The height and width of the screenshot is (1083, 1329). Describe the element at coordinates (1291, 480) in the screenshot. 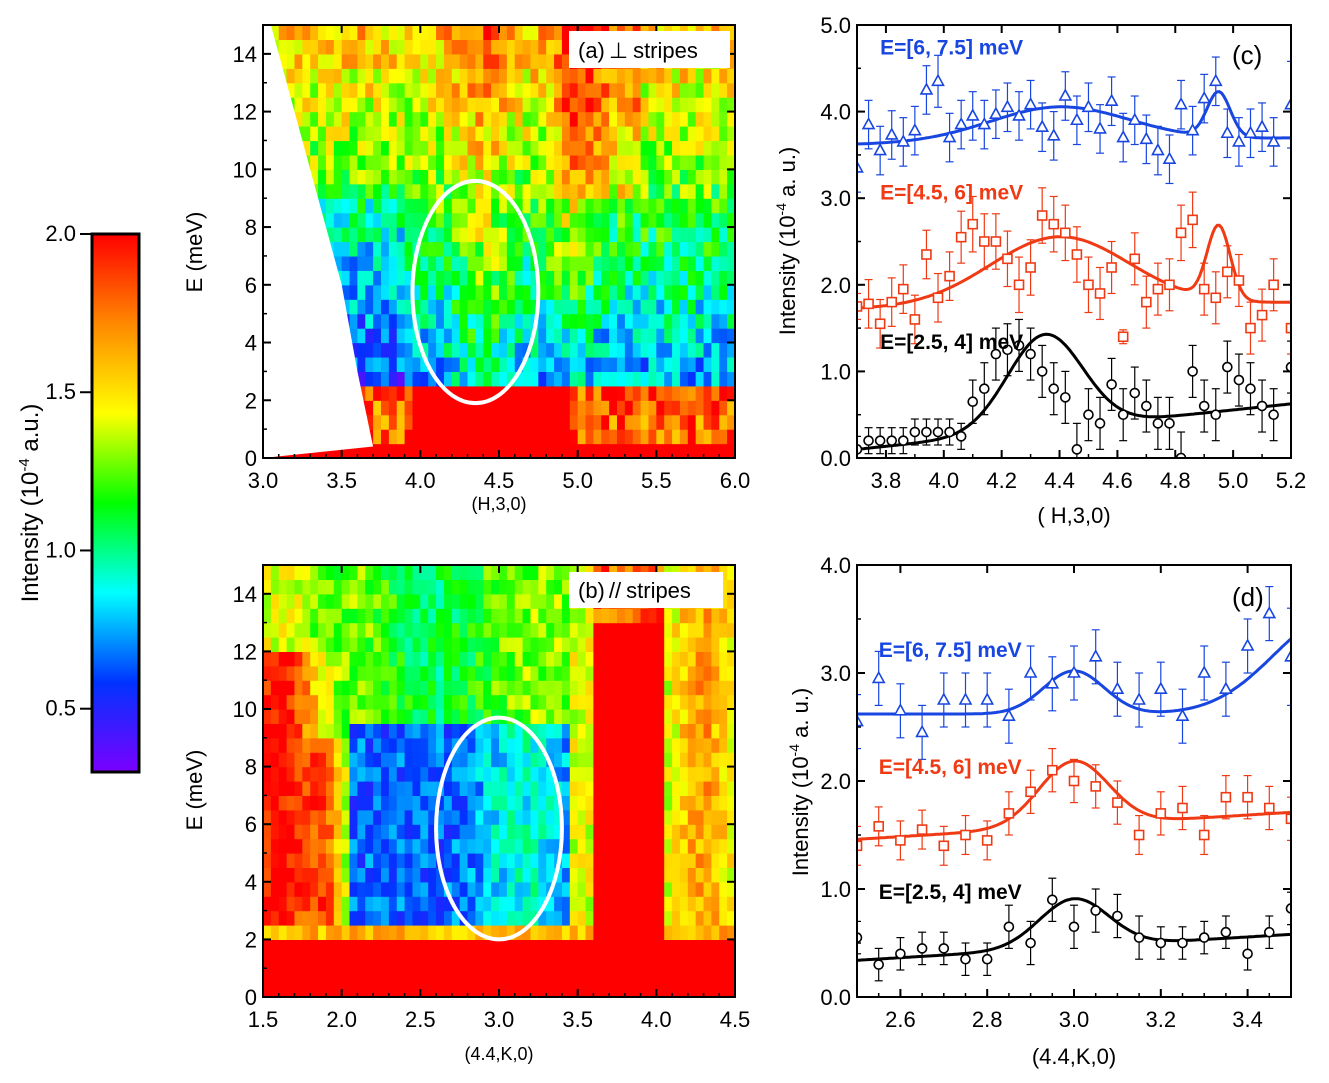

I see `x-tick-label: 5.2` at that location.